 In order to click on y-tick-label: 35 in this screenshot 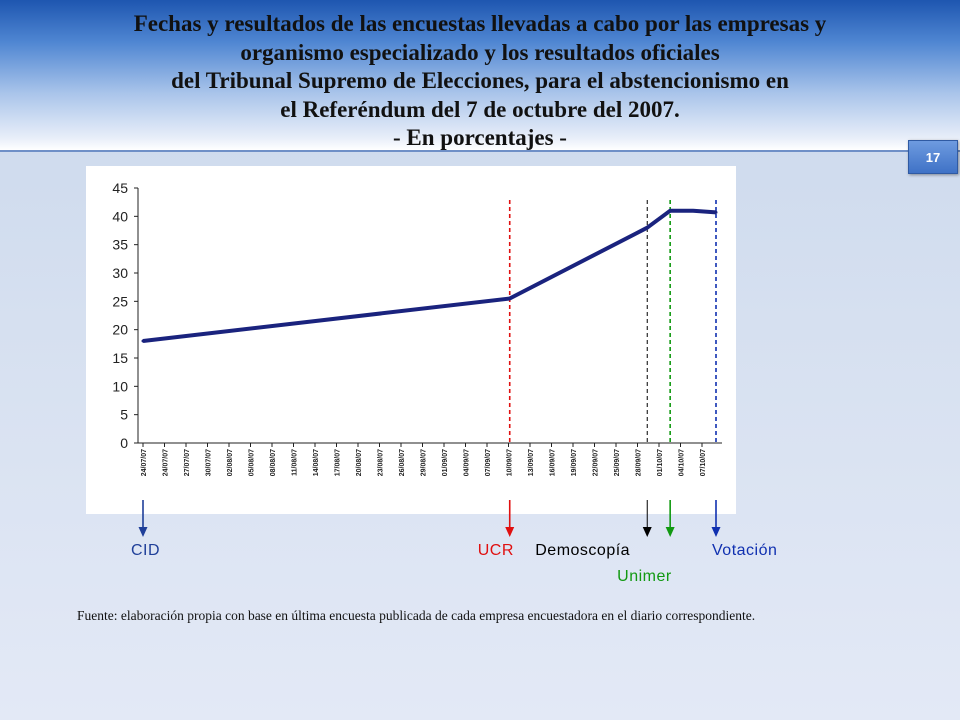, I will do `click(120, 245)`.